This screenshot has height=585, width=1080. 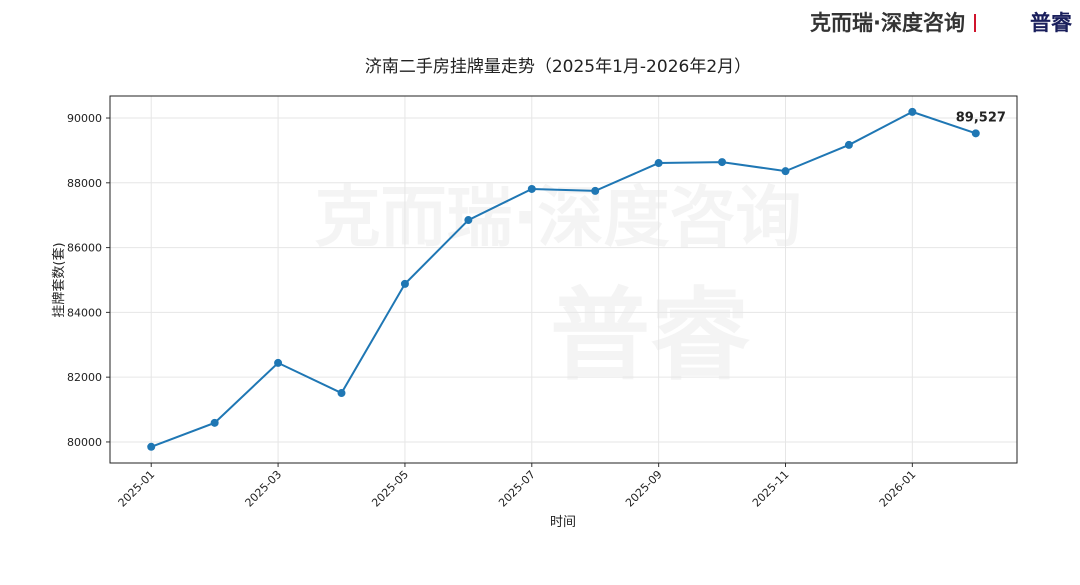 I want to click on y-tick-label: 80000, so click(x=84, y=442).